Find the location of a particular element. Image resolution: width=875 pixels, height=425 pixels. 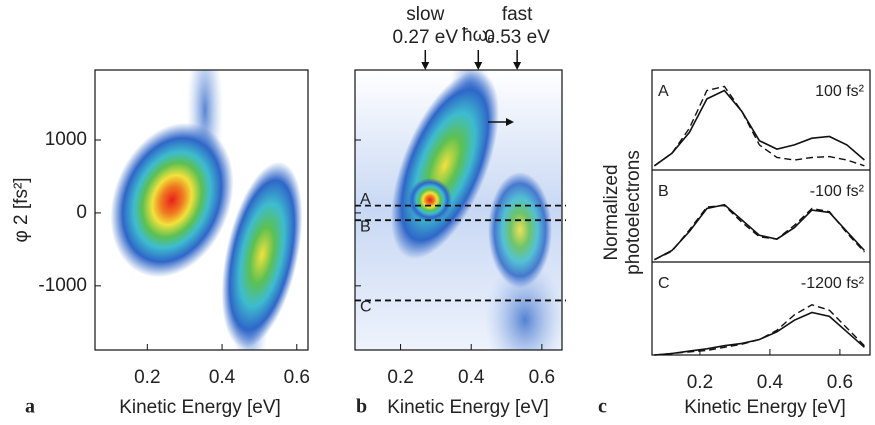

heatmap-a is located at coordinates (206, 210).